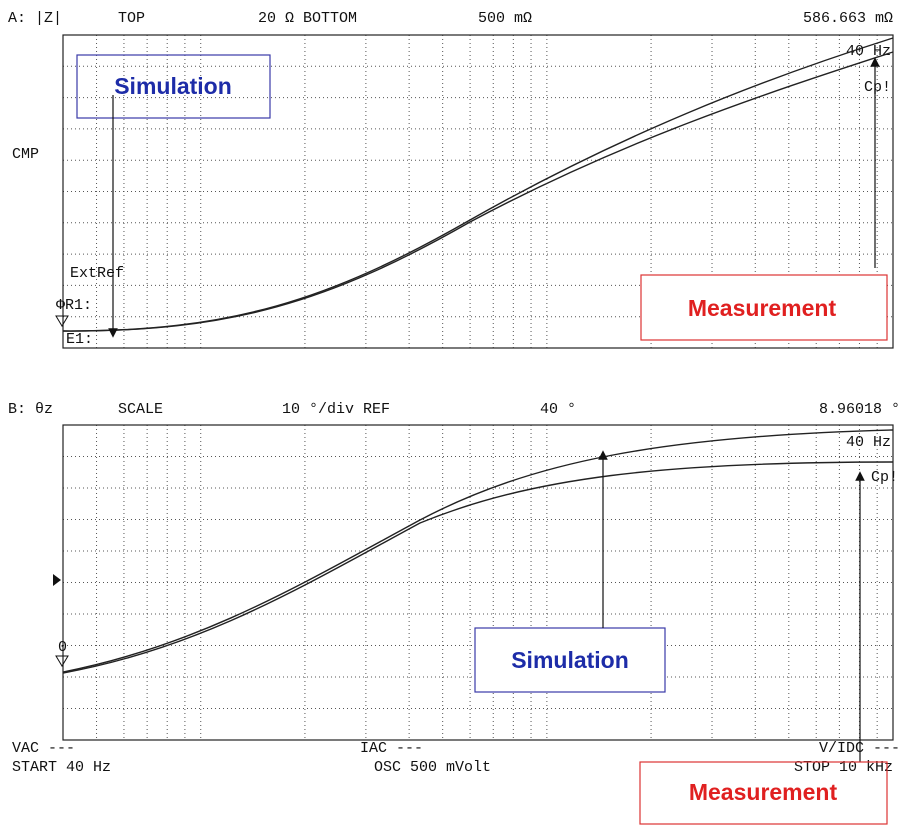  I want to click on scale-value: 10 °/div REF, so click(336, 409).